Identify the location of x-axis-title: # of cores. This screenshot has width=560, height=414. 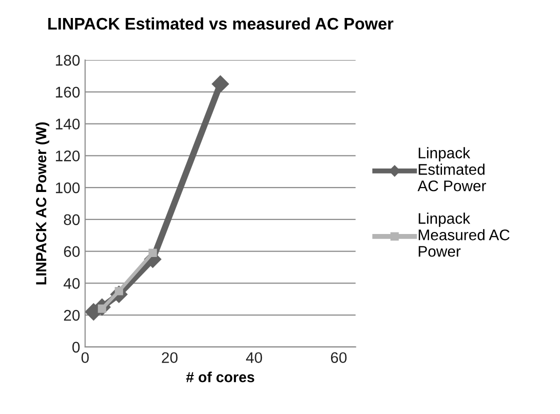
(220, 377).